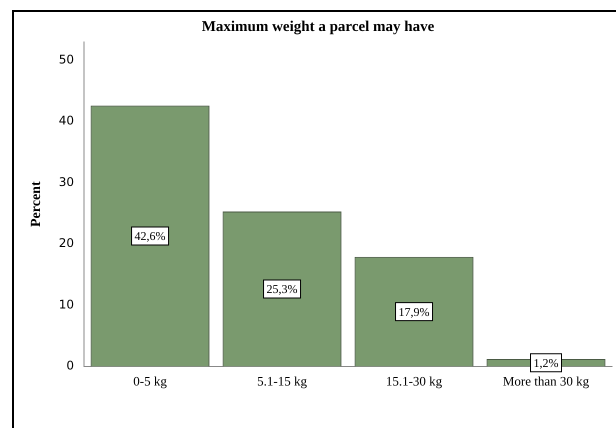 The image size is (616, 428). Describe the element at coordinates (546, 363) in the screenshot. I see `data-label: 1,2%` at that location.